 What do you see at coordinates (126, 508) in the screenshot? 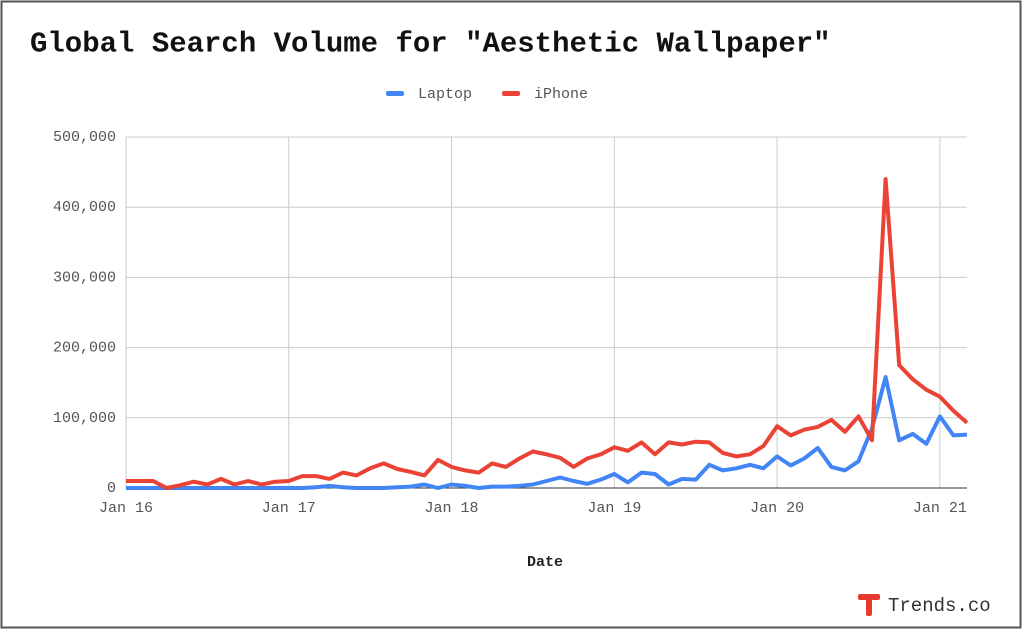
I see `x-tick-label: Jan 16` at bounding box center [126, 508].